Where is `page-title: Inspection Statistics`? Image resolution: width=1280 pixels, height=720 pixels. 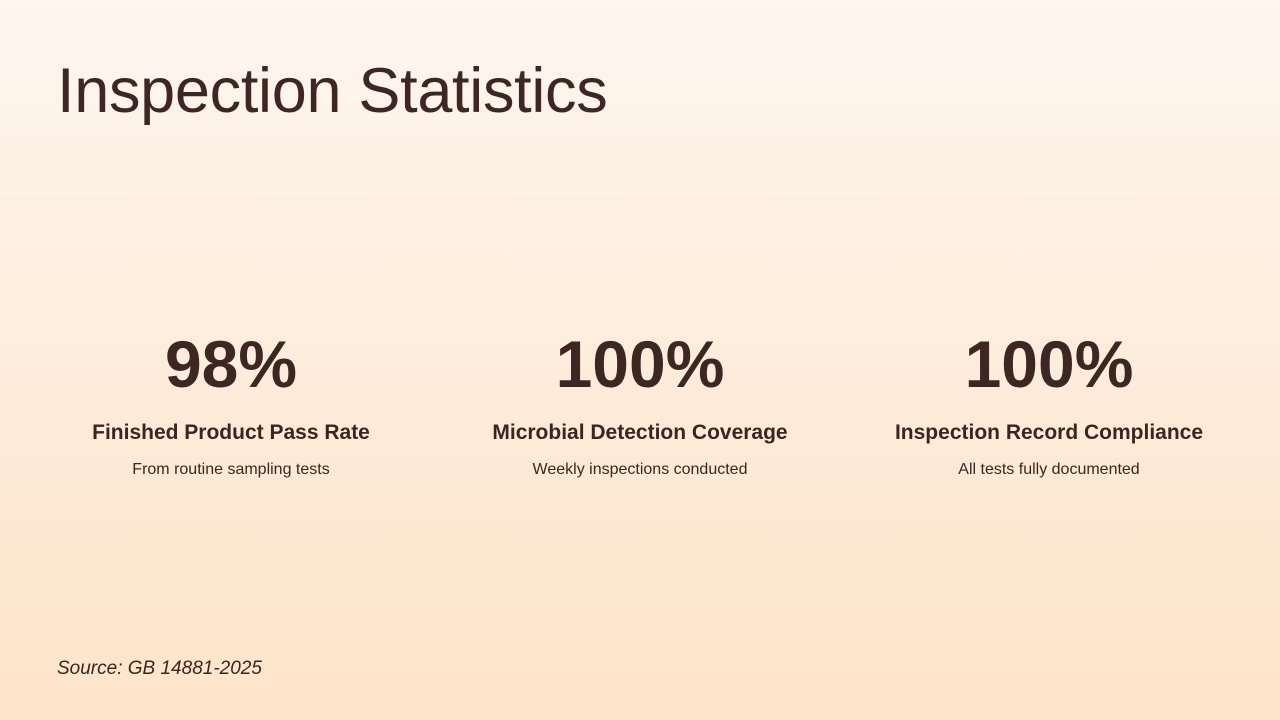
page-title: Inspection Statistics is located at coordinates (332, 91).